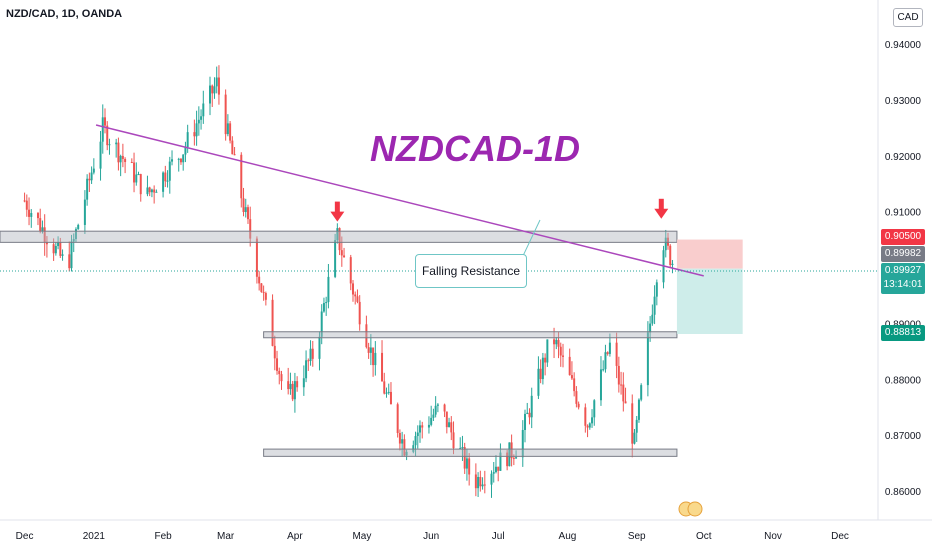 The height and width of the screenshot is (550, 932). What do you see at coordinates (903, 270) in the screenshot?
I see `last-price-label: 0.89927` at bounding box center [903, 270].